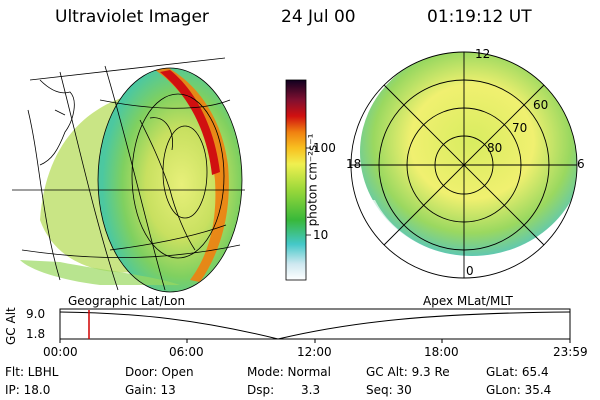 This screenshot has width=600, height=400. What do you see at coordinates (389, 390) in the screenshot?
I see `status-seq: Seq: 30` at bounding box center [389, 390].